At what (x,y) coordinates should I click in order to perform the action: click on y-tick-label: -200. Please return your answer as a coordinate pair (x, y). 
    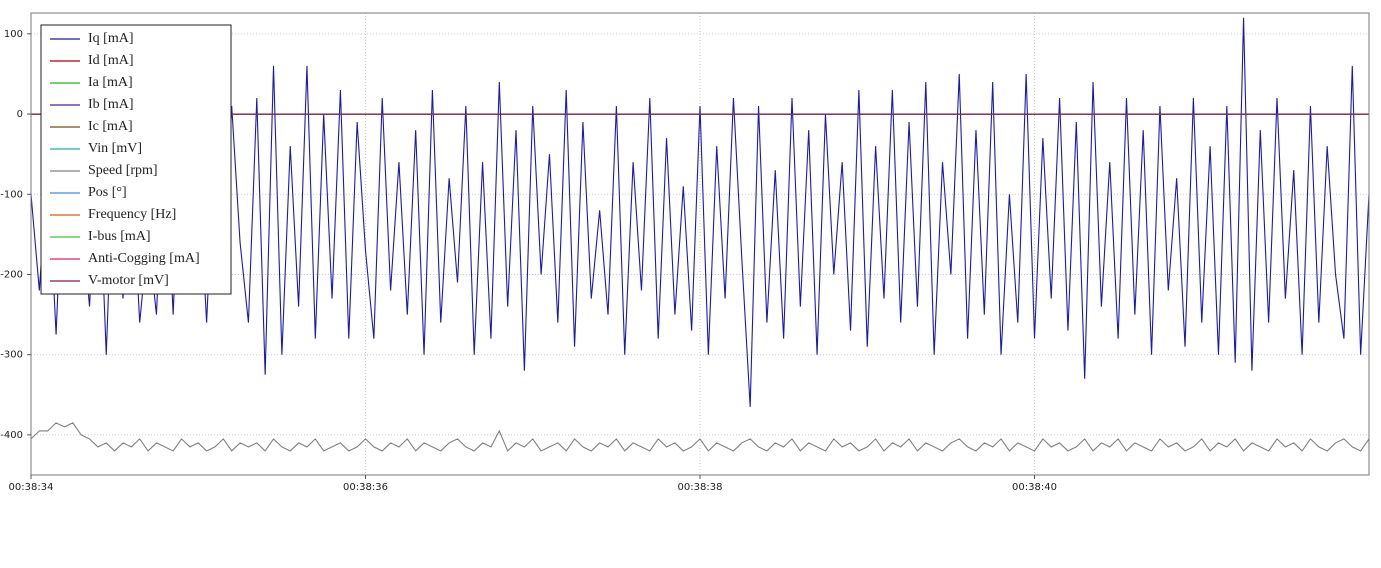
    Looking at the image, I should click on (11, 274).